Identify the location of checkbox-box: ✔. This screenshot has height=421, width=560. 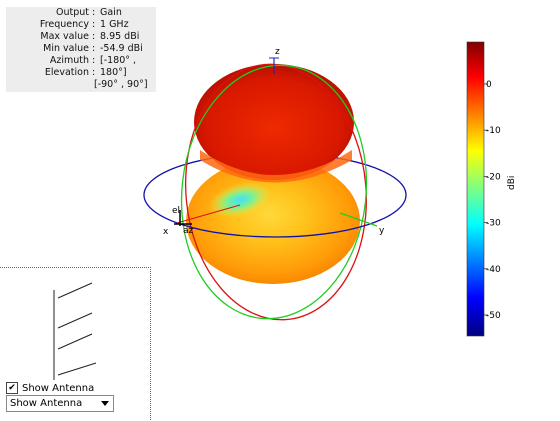
(12, 388).